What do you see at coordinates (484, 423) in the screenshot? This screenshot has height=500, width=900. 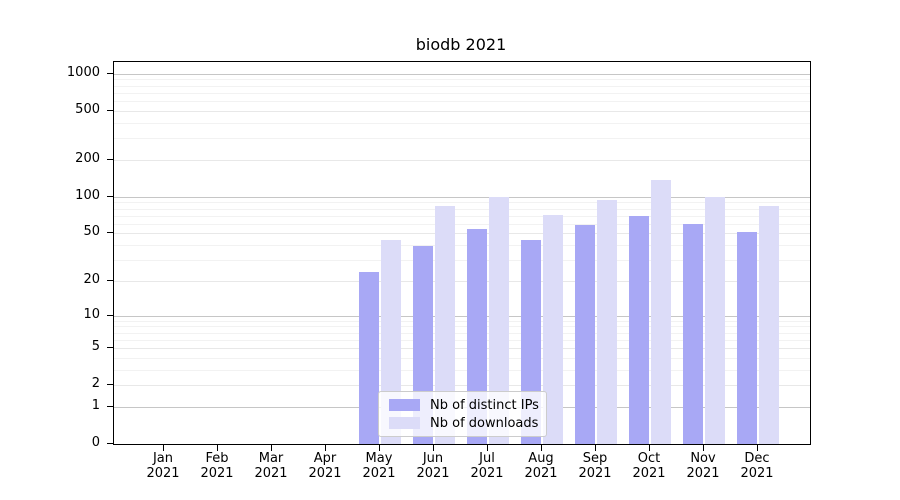 I see `legend-label-downloads: Nb of downloads` at bounding box center [484, 423].